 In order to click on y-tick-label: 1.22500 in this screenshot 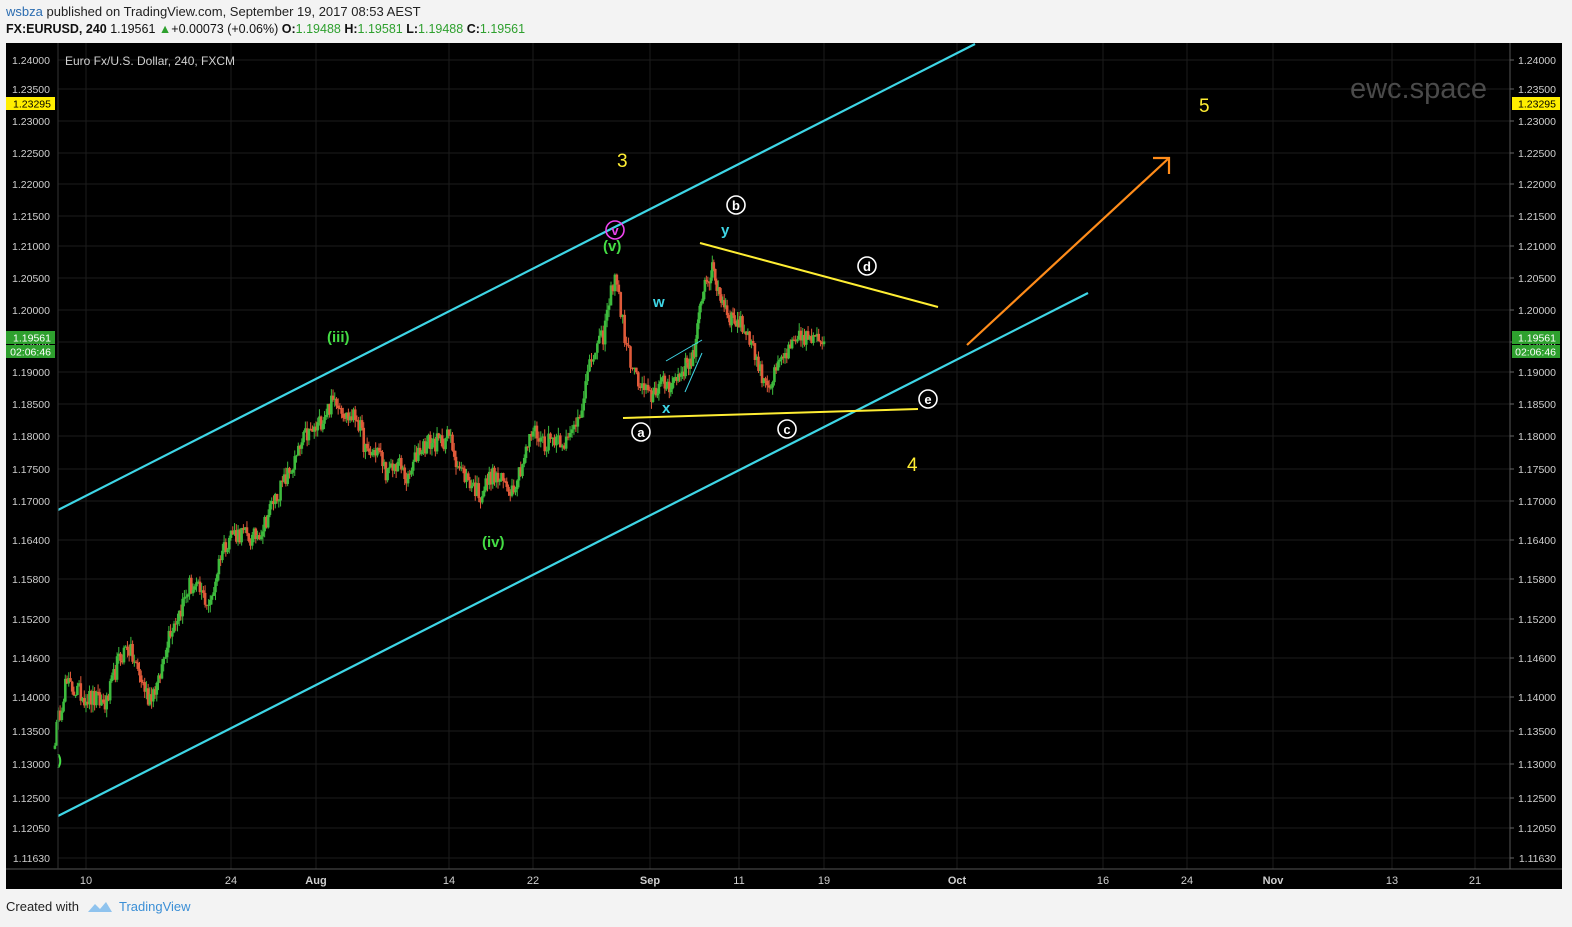, I will do `click(31, 154)`.